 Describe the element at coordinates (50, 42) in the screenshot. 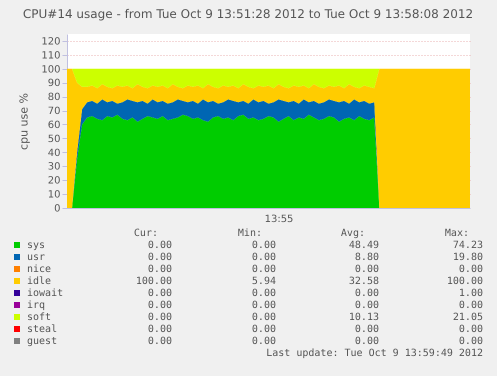

I see `y-tick-label: 120` at that location.